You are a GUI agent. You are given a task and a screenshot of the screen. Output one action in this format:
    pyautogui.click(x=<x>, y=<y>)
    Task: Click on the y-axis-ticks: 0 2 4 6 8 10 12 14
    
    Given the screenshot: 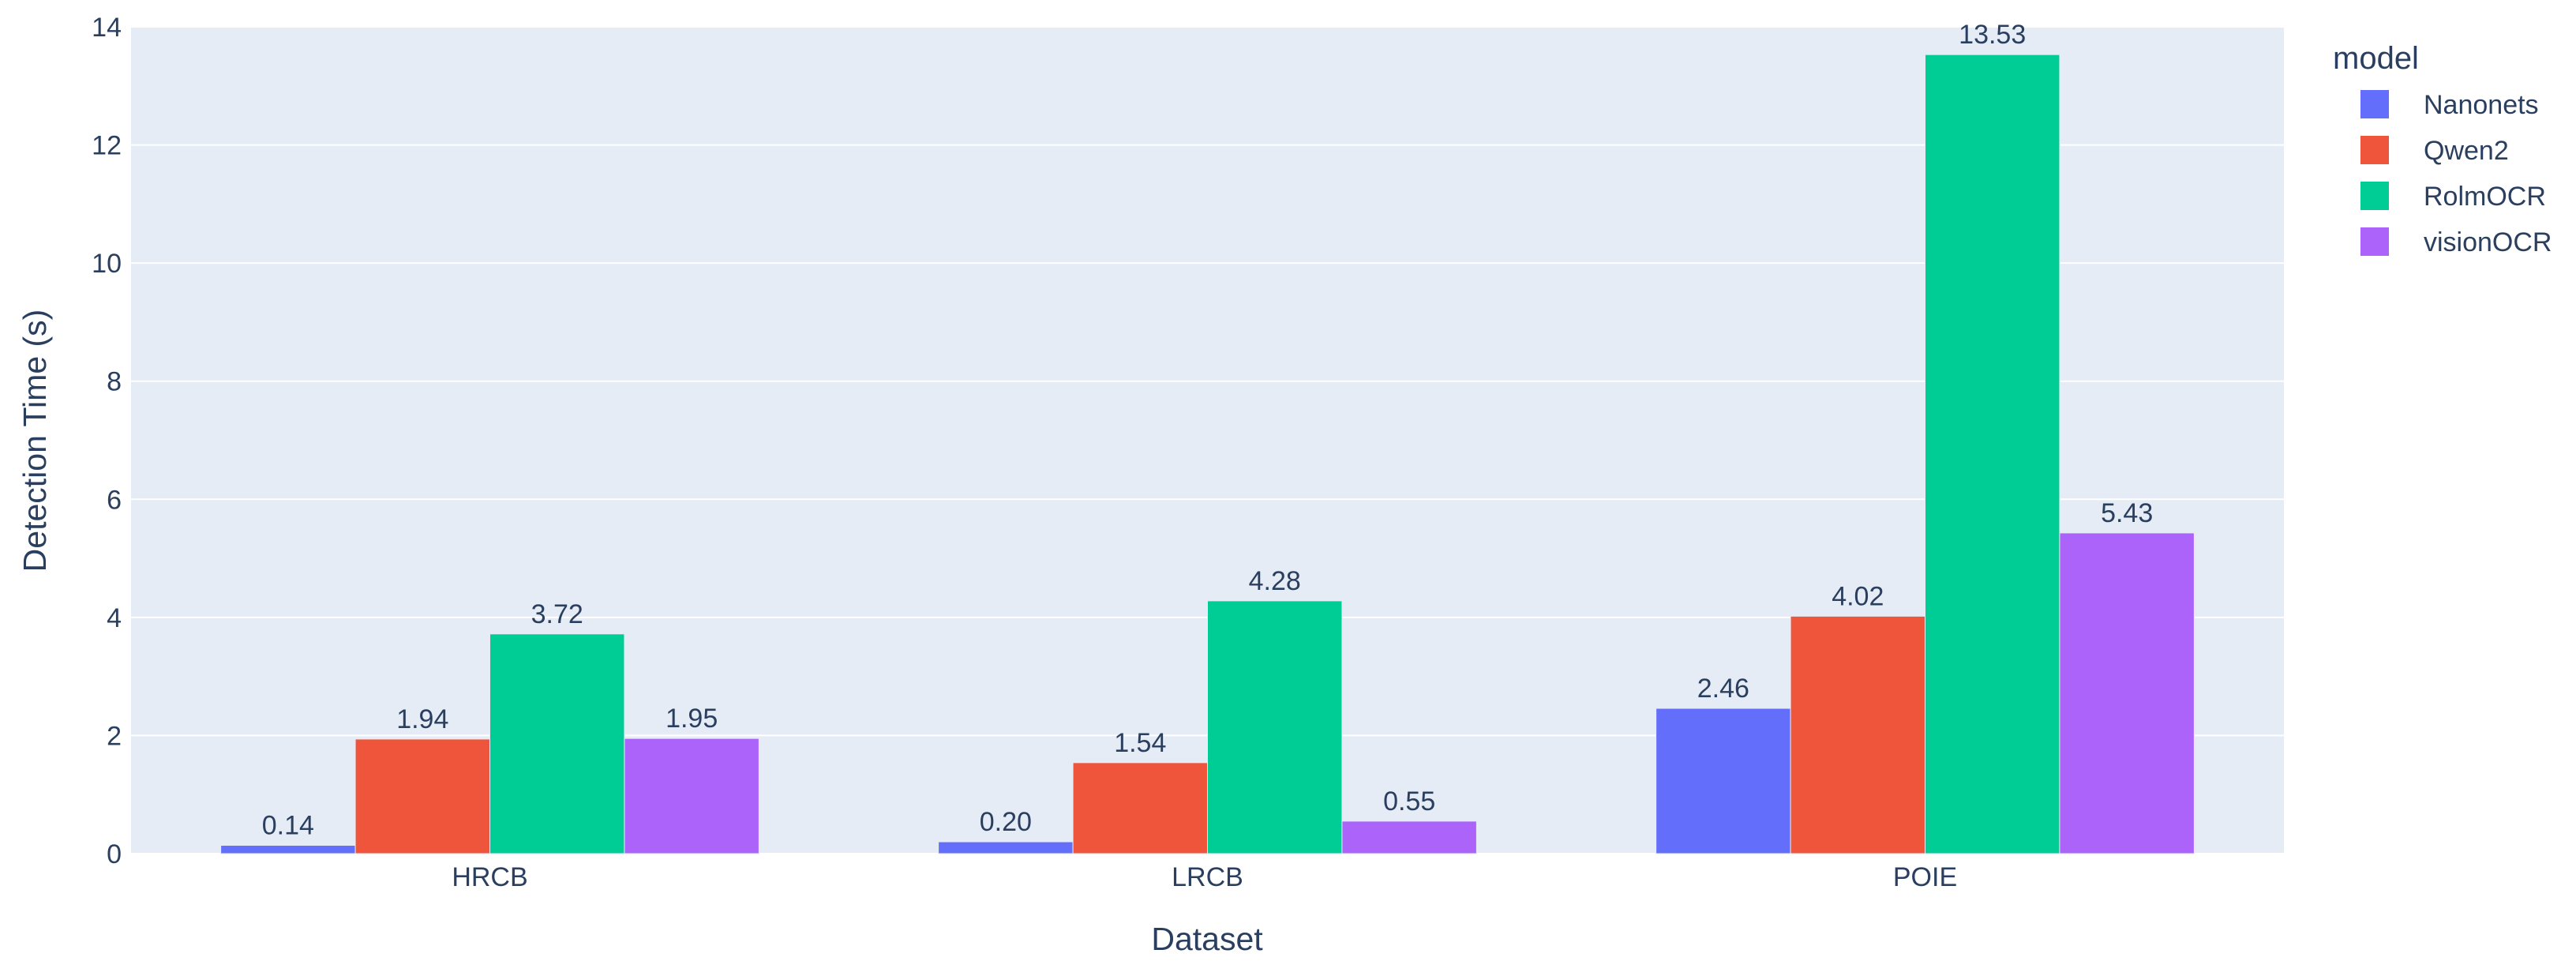 What is the action you would take?
    pyautogui.click(x=107, y=441)
    